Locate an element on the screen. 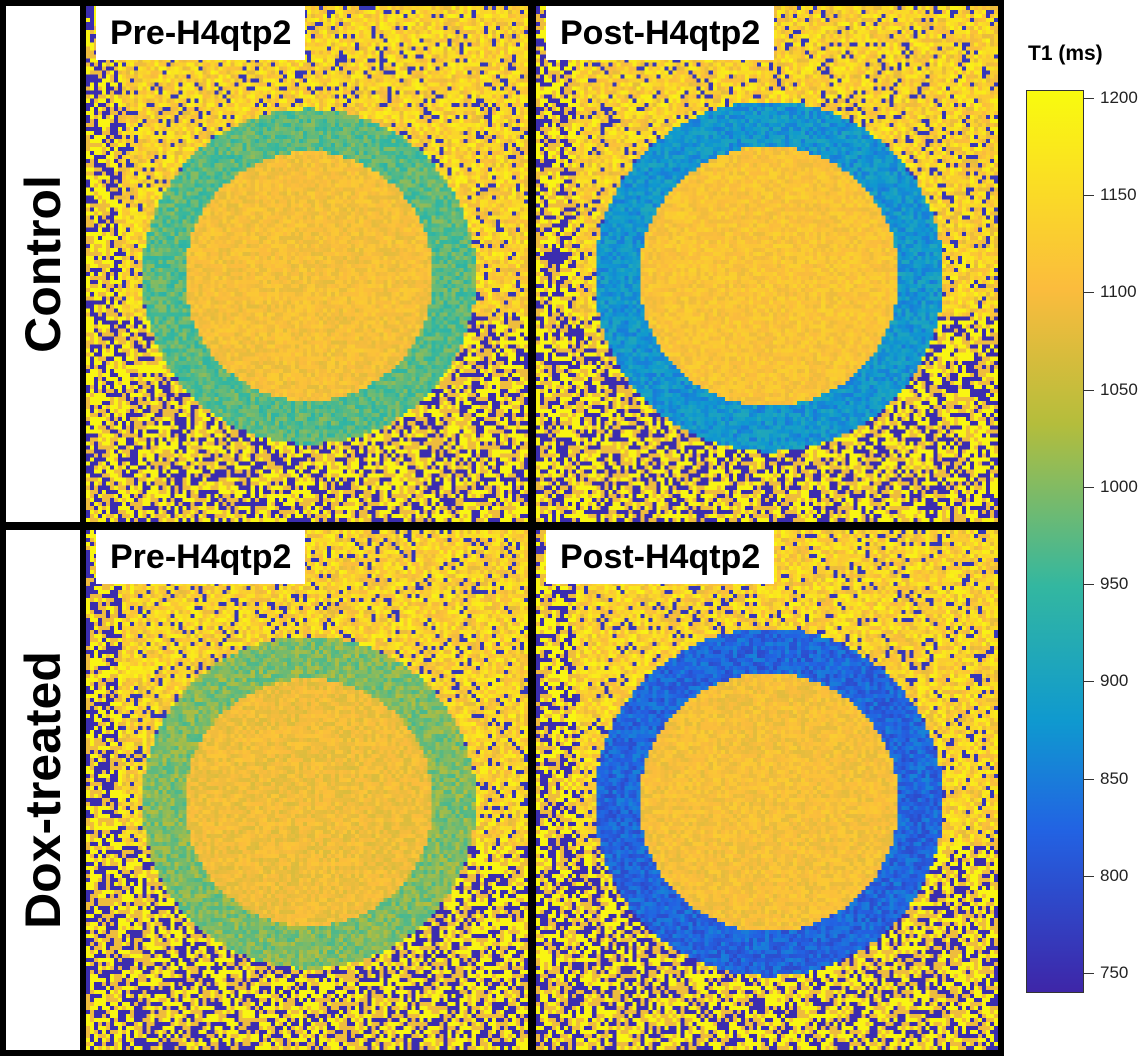 The image size is (1146, 1059). row-label-cell-dox: Dox-treated is located at coordinates (43, 790).